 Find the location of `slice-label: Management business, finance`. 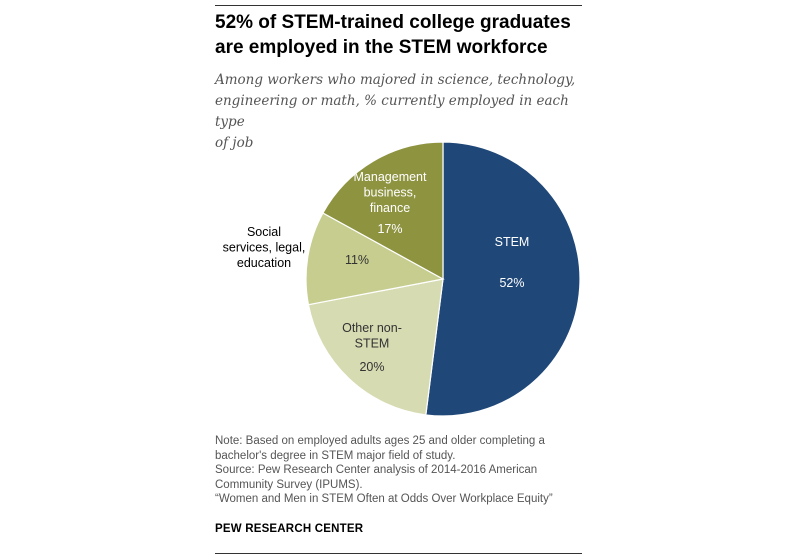

slice-label: Management business, finance is located at coordinates (390, 192).